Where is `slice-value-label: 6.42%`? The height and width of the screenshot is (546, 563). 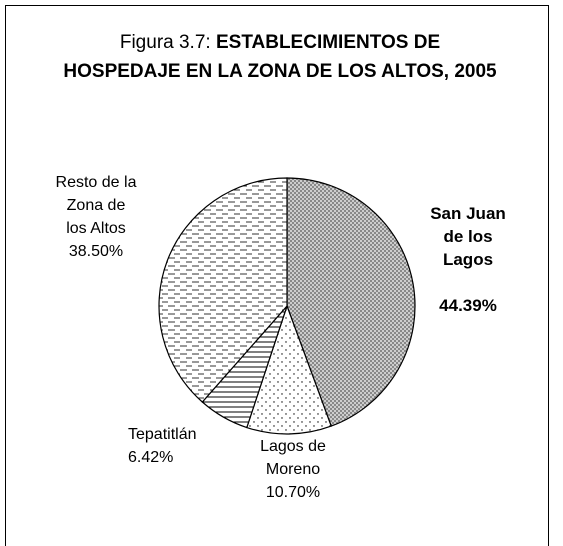 slice-value-label: 6.42% is located at coordinates (151, 457).